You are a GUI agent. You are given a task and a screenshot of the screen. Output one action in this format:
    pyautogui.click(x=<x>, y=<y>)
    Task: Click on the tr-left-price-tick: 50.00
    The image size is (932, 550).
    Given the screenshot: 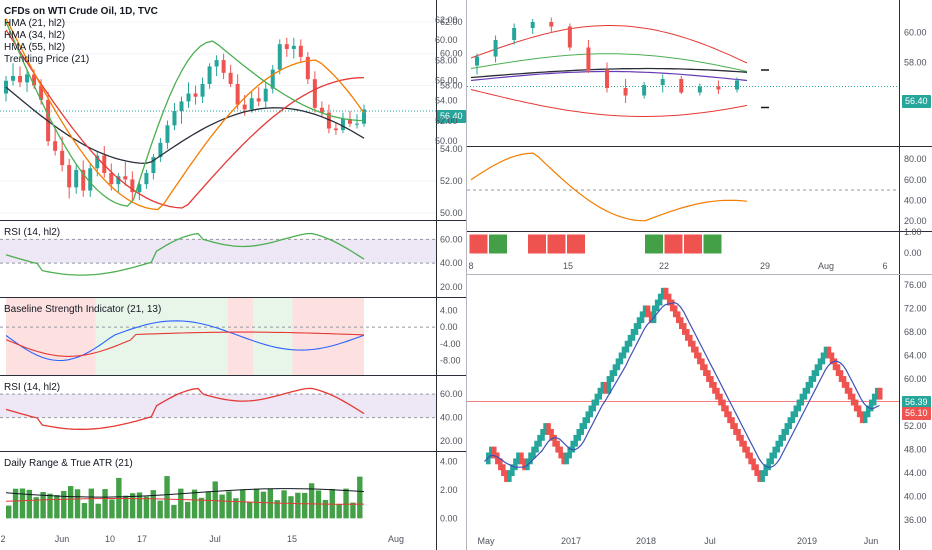 What is the action you would take?
    pyautogui.click(x=446, y=141)
    